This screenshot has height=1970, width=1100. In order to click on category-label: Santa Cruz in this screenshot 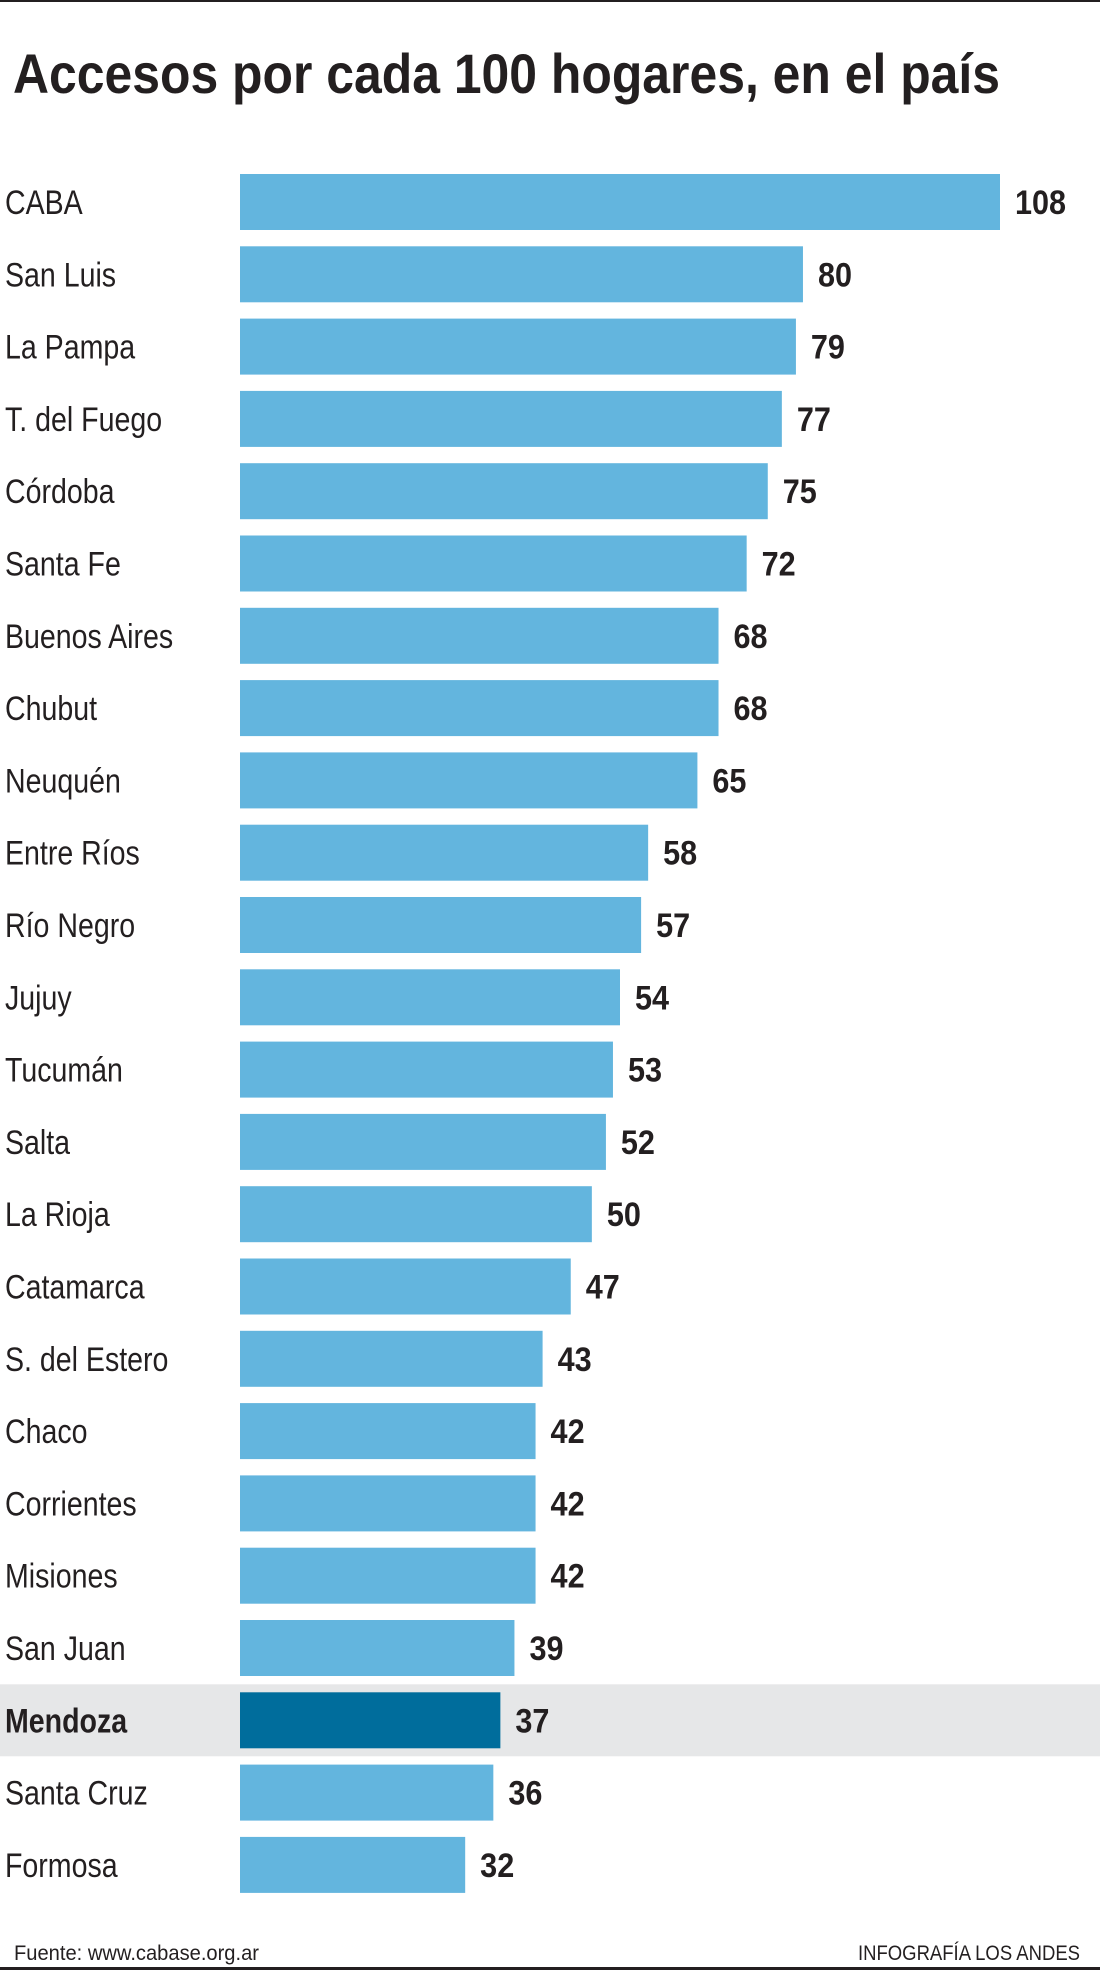, I will do `click(76, 1793)`.